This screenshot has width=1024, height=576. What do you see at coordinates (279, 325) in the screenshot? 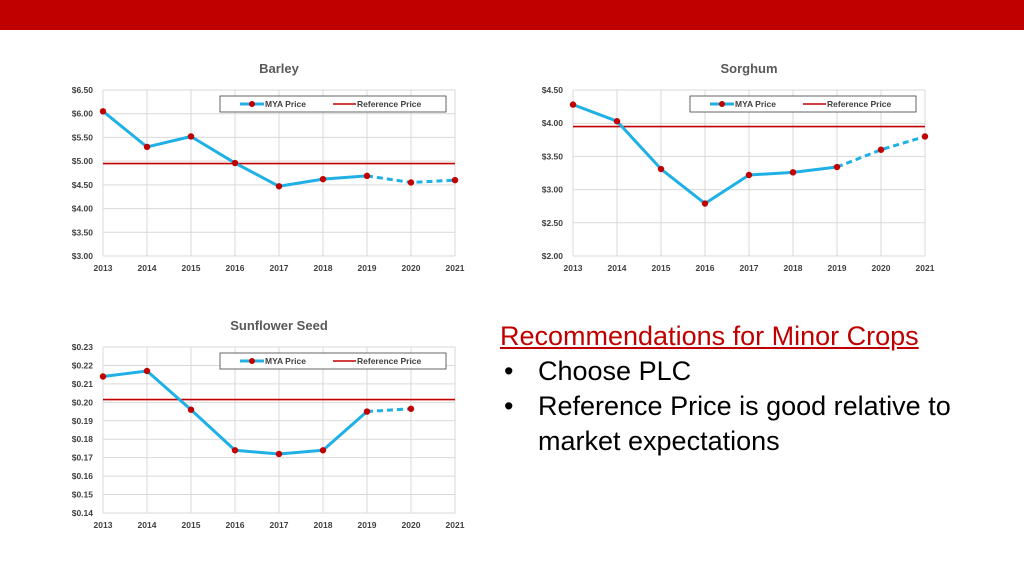
I see `chart-title: Sunflower Seed` at bounding box center [279, 325].